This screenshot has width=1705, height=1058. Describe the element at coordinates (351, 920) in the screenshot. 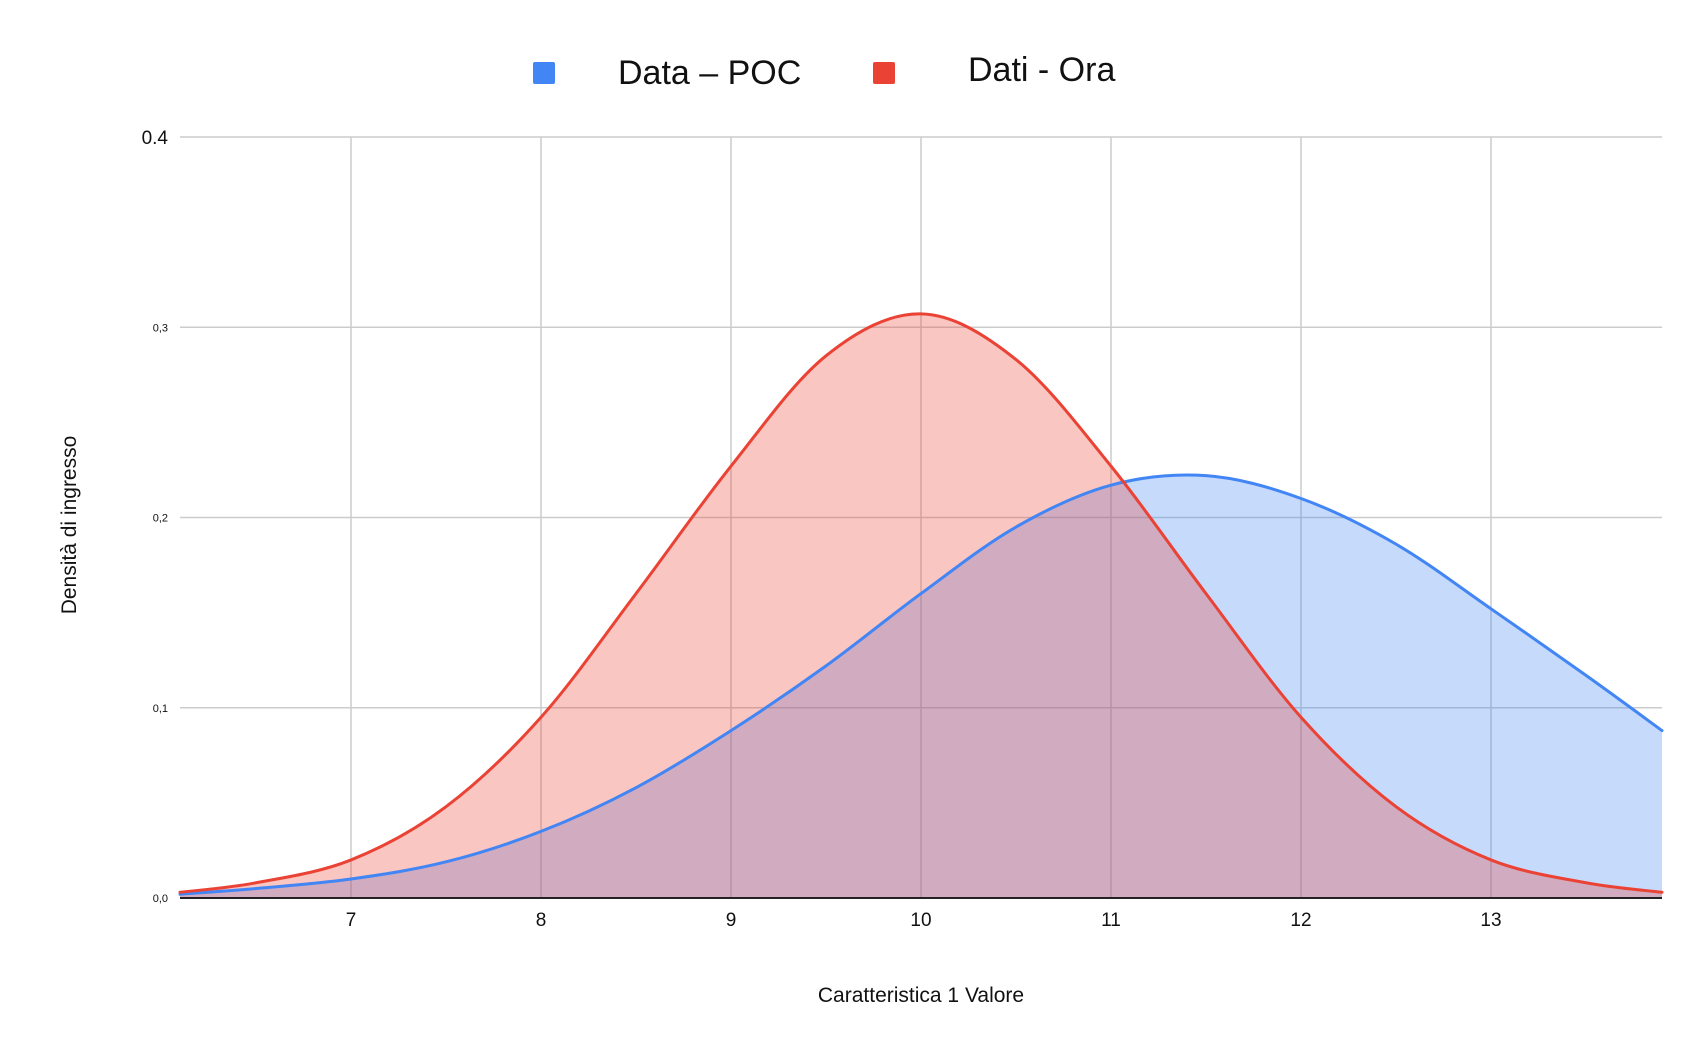

I see `x-tick-label: 7` at that location.